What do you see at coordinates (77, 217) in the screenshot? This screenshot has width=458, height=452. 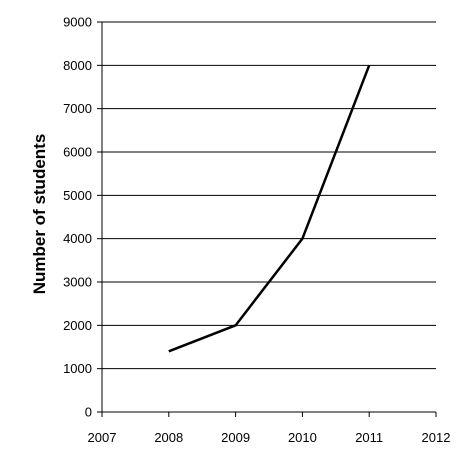 I see `y-tick-labels: 0 1000 2000 3000 4000 5000 6000 7000 8000 9000` at bounding box center [77, 217].